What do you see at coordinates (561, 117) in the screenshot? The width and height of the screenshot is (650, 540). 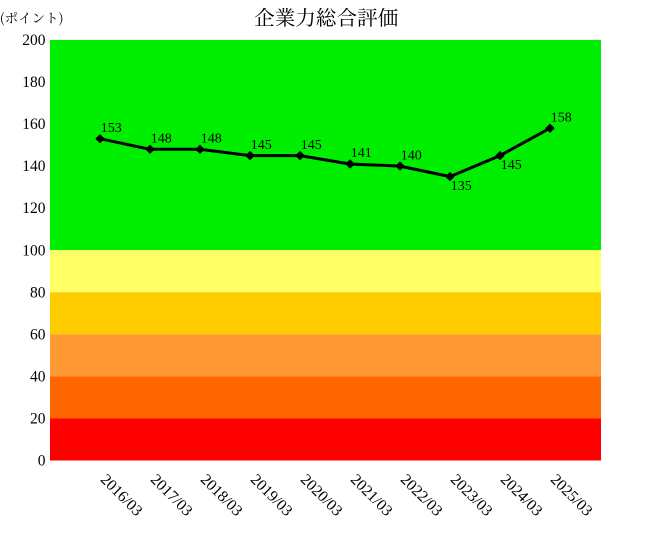 I see `svg-text: 158` at bounding box center [561, 117].